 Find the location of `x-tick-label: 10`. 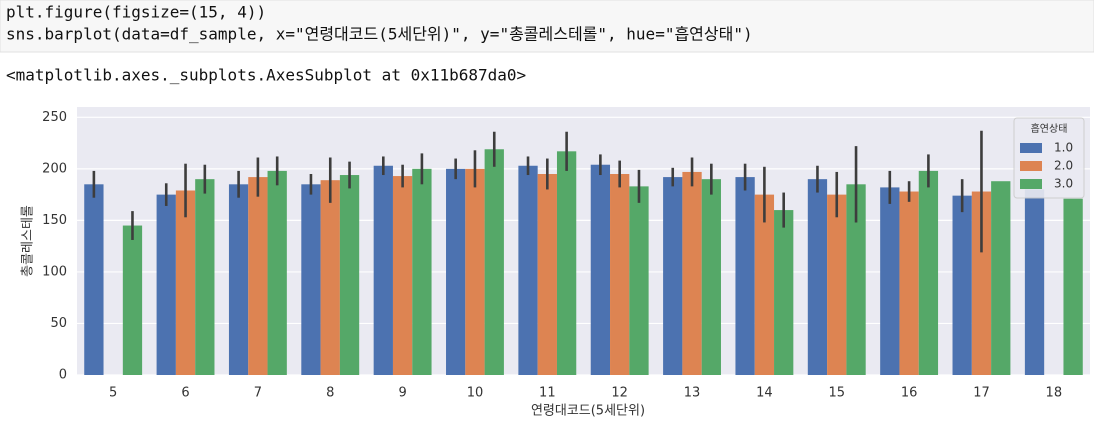

x-tick-label: 10 is located at coordinates (475, 393).